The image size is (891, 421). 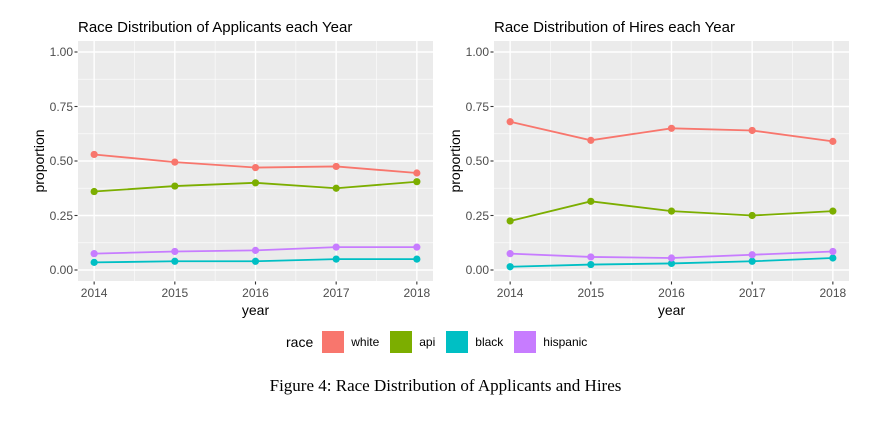 What do you see at coordinates (365, 342) in the screenshot?
I see `legend-item-label: white` at bounding box center [365, 342].